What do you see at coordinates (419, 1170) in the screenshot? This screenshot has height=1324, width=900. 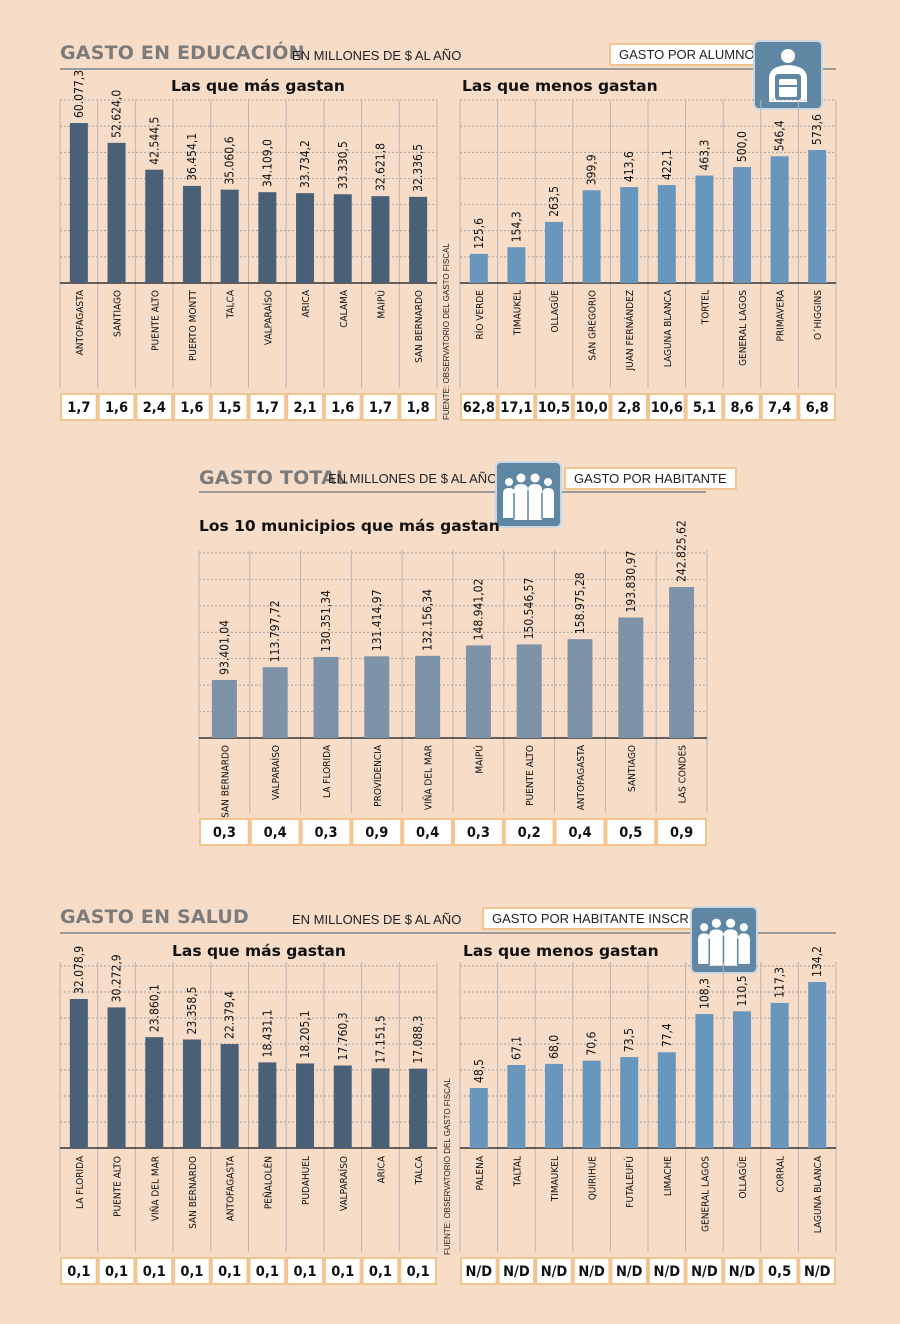 I see `category-label: TALCA` at bounding box center [419, 1170].